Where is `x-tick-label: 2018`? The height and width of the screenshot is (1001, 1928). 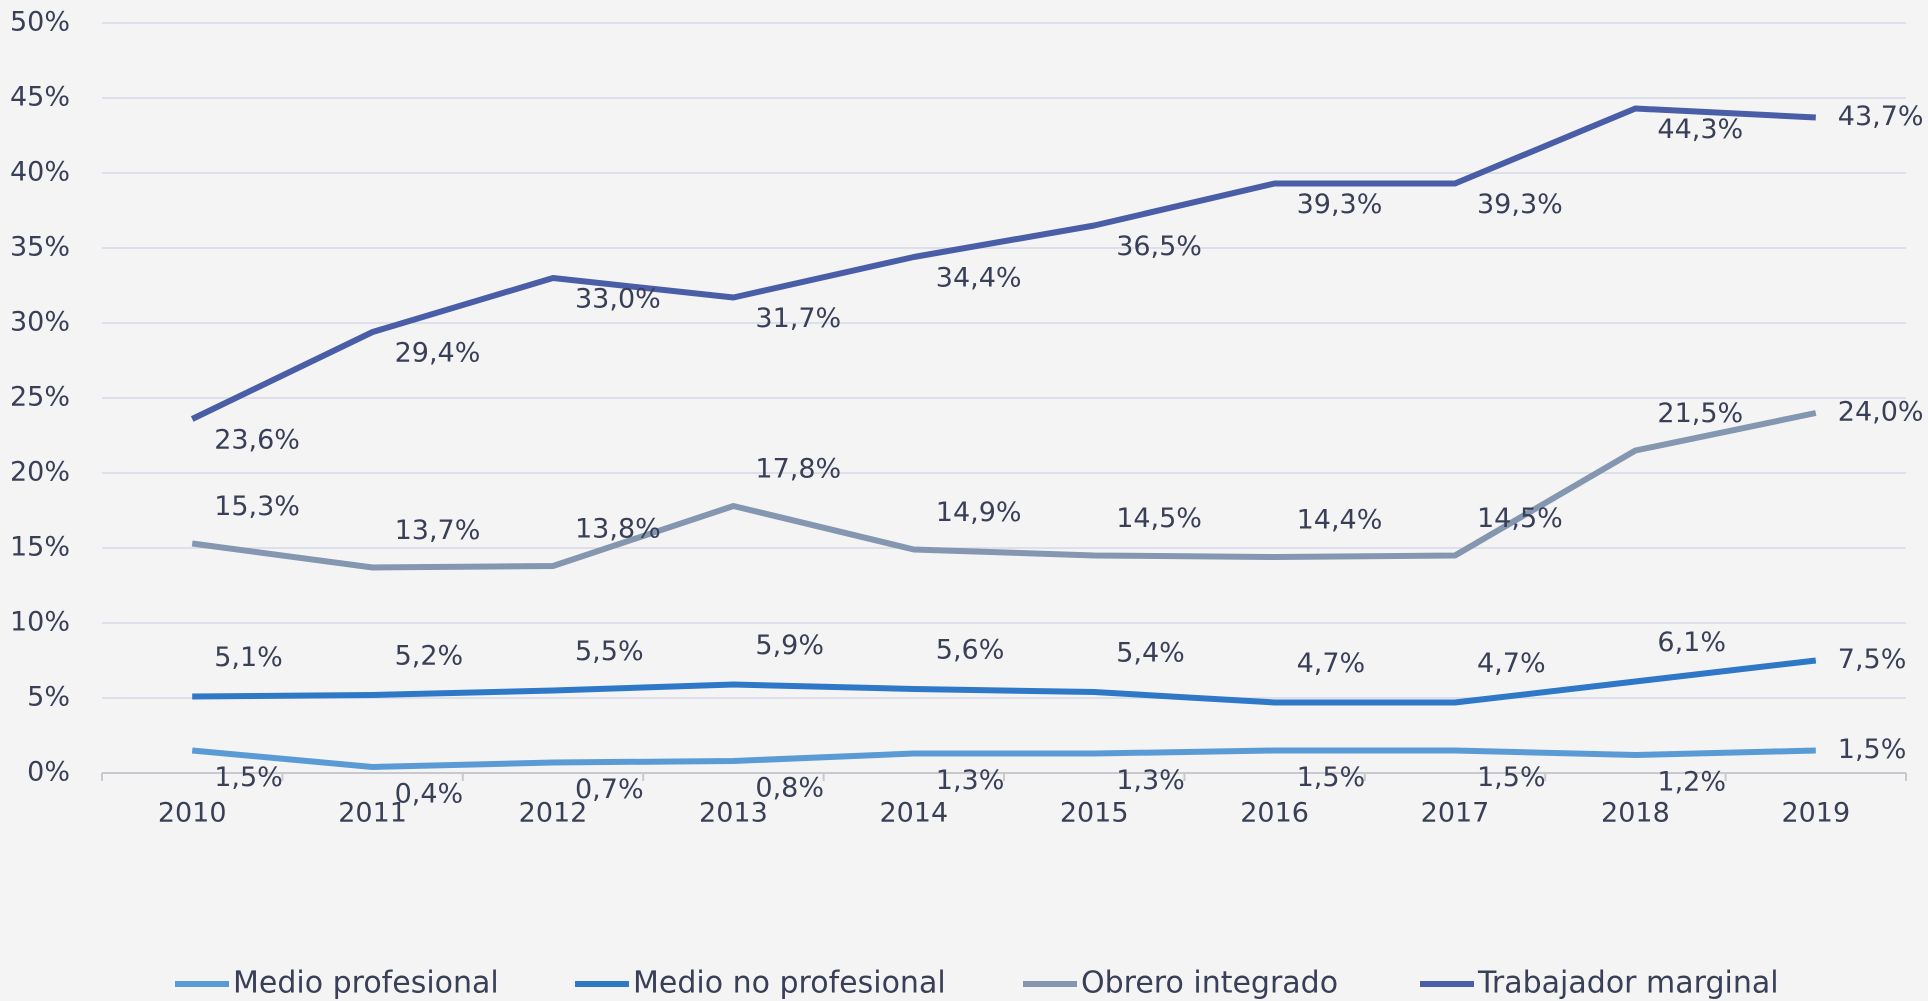
x-tick-label: 2018 is located at coordinates (1635, 813).